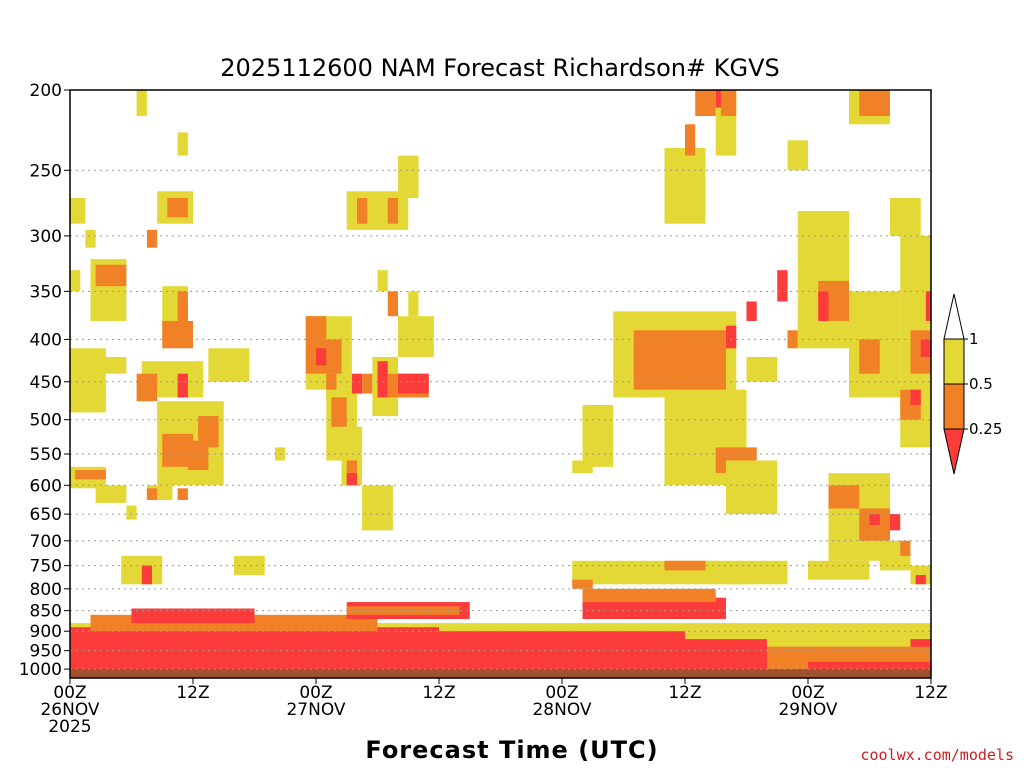 The image size is (1024, 768). What do you see at coordinates (46, 567) in the screenshot?
I see `y-tick-label: 750` at bounding box center [46, 567].